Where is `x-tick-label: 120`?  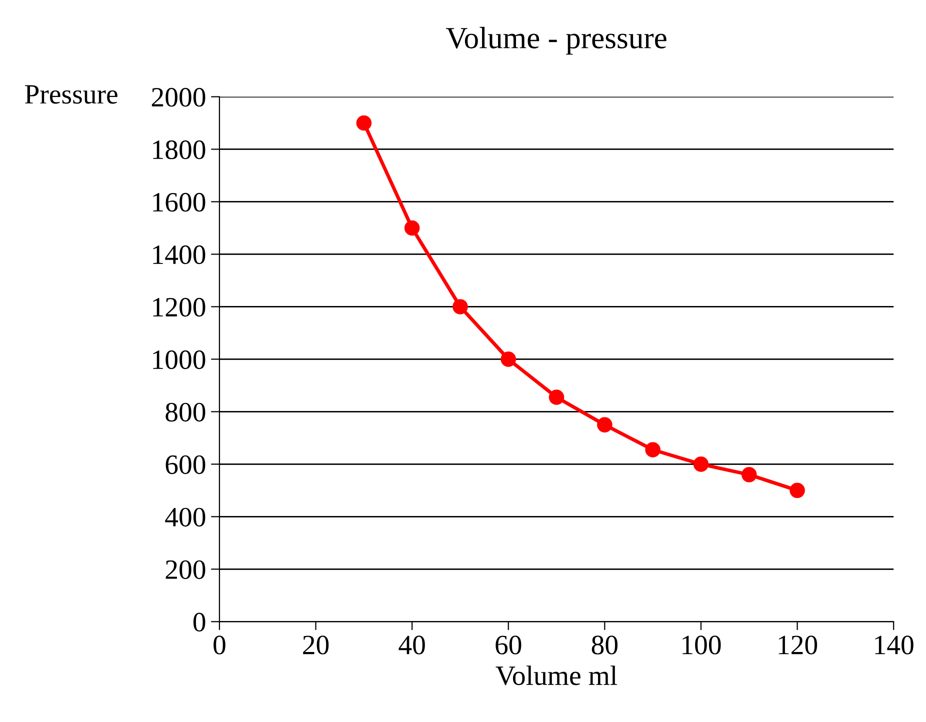
x-tick-label: 120 is located at coordinates (798, 645).